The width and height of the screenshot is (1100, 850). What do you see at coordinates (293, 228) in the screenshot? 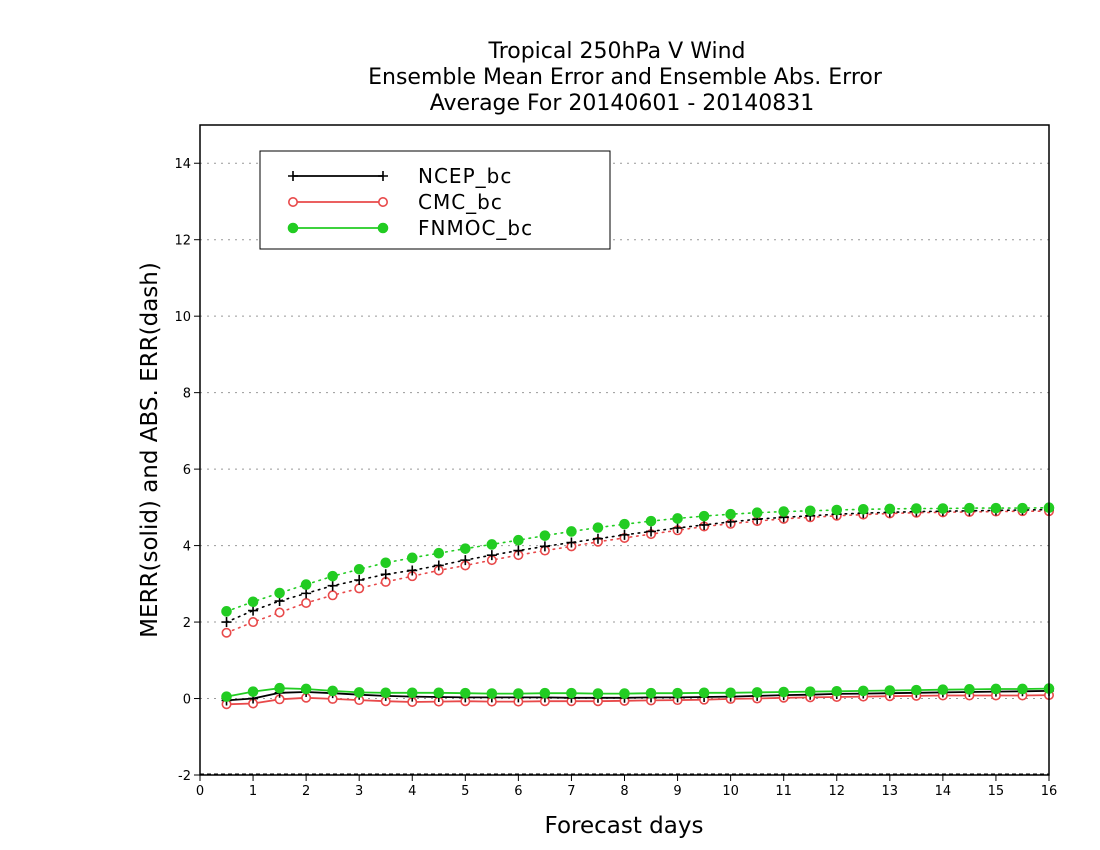
I see `legend-marker-left-fnmoc-bc` at bounding box center [293, 228].